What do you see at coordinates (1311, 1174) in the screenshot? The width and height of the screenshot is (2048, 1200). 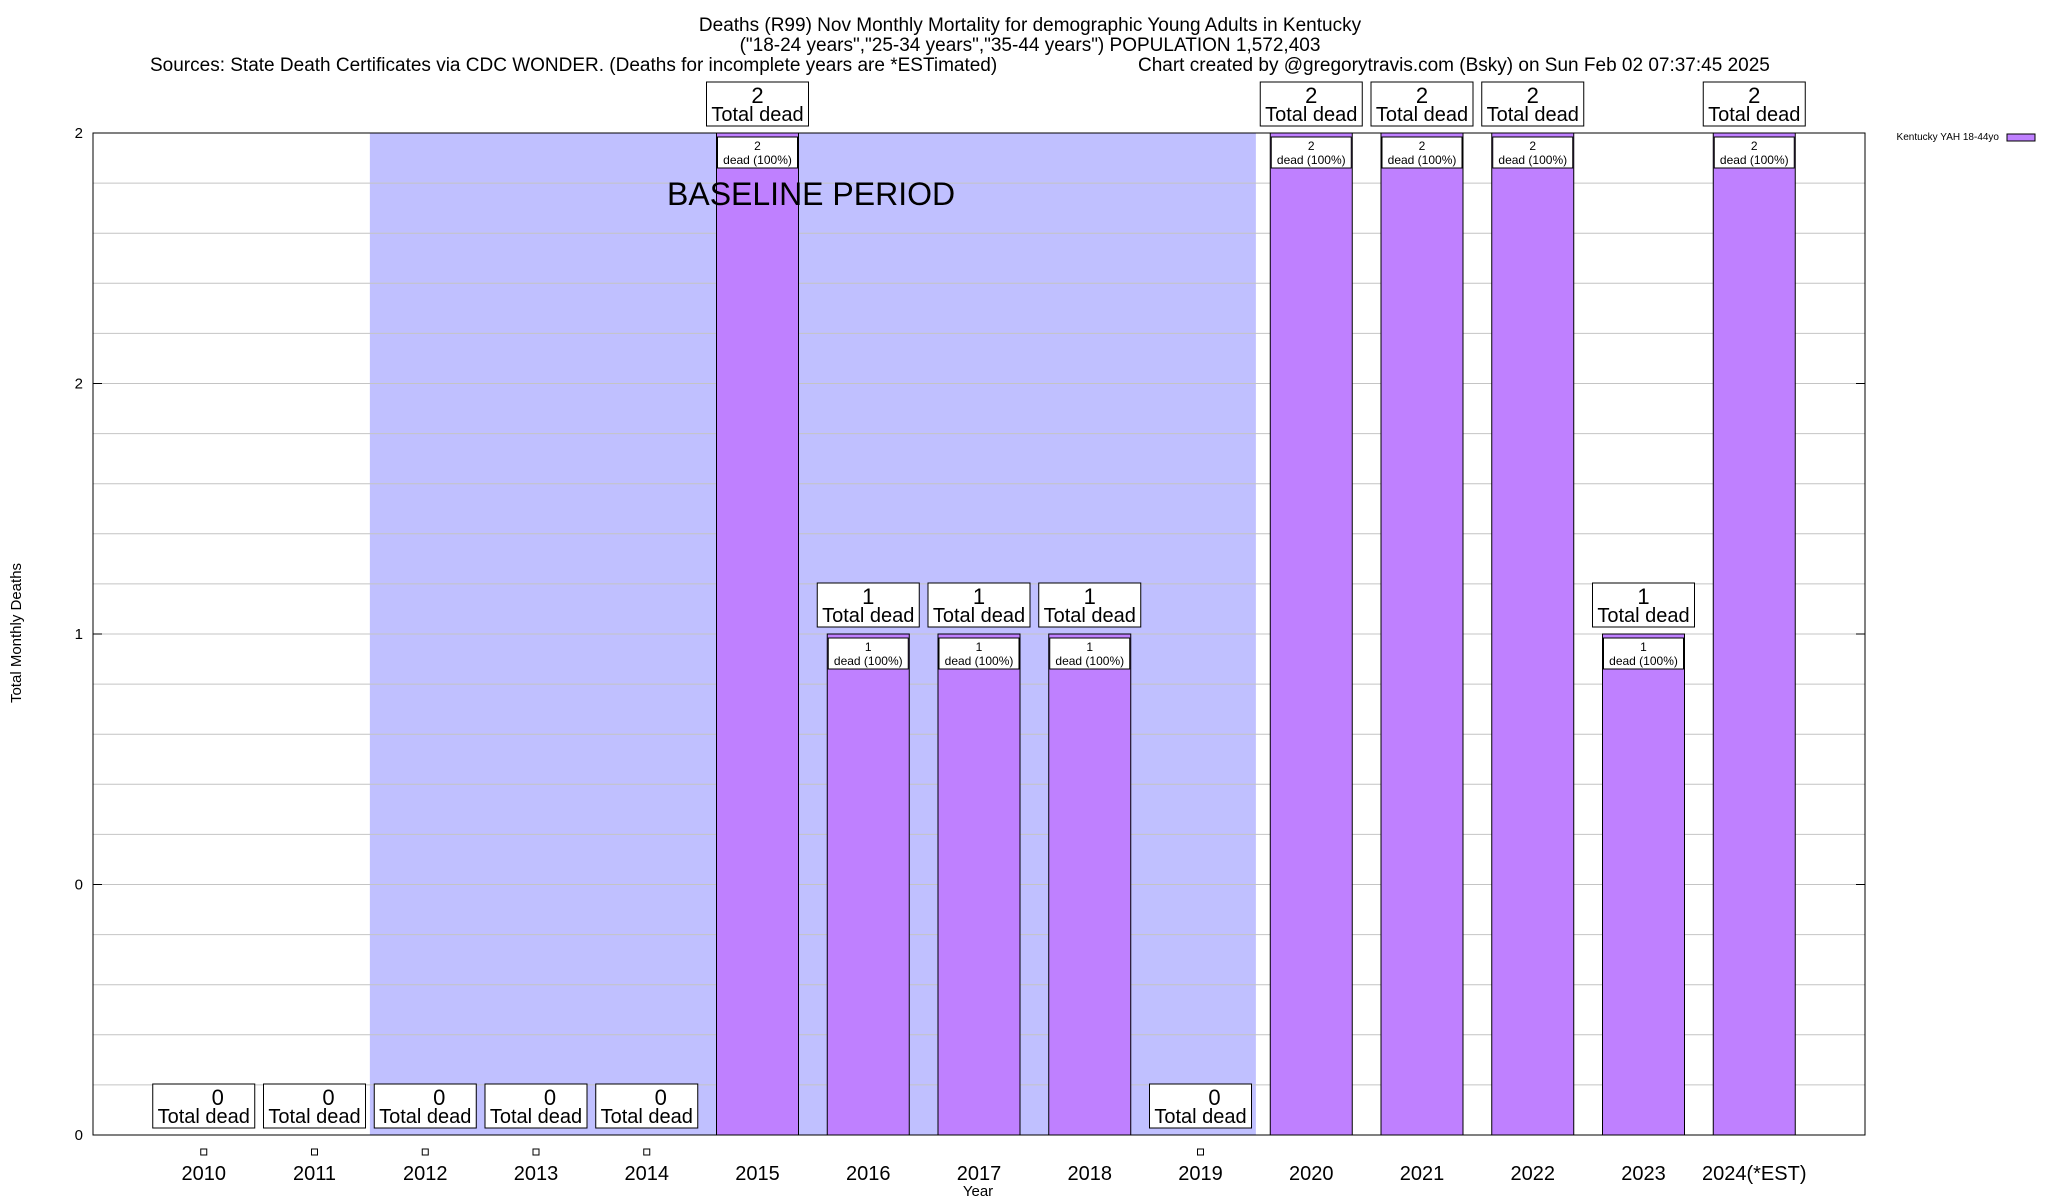 I see `x-tick-label: 2020` at bounding box center [1311, 1174].